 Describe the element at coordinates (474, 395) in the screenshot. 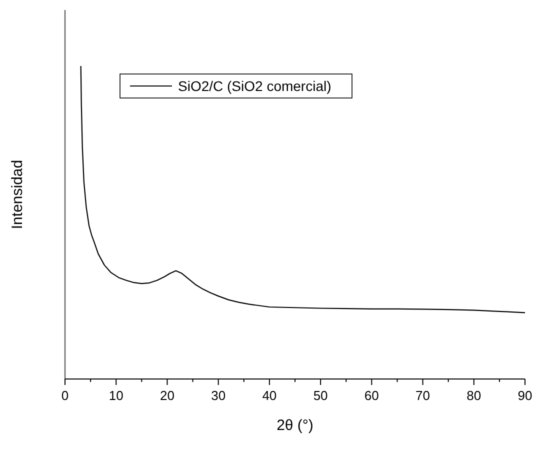

I see `x-tick-label: 80` at that location.